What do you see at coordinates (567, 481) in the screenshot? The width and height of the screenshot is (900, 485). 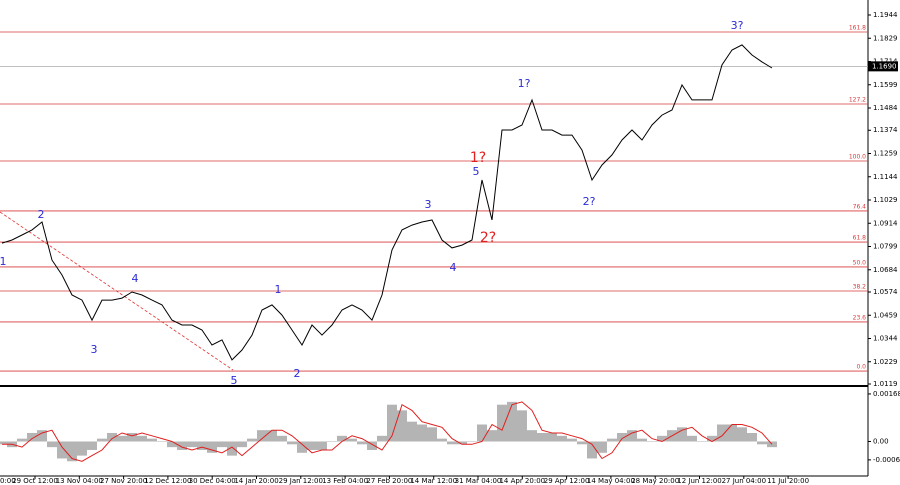 I see `x-tick-label: 29 Apr 12:00` at bounding box center [567, 481].